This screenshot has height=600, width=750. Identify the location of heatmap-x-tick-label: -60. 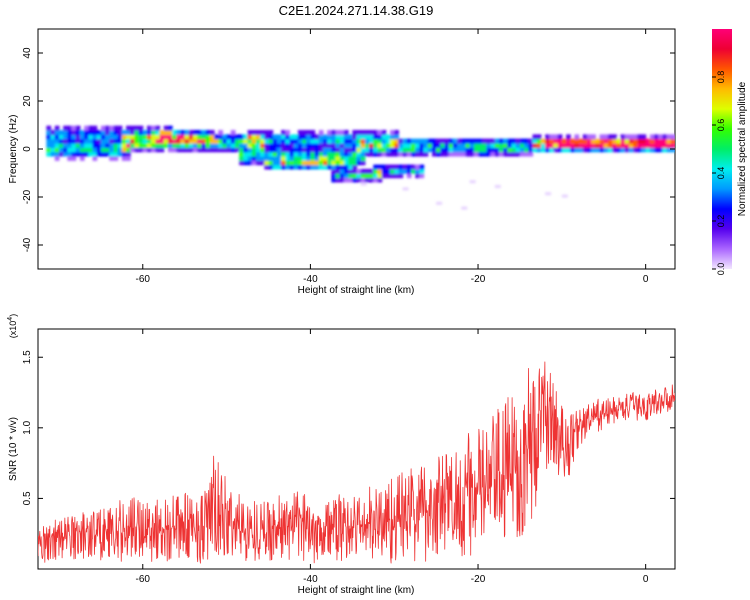
(143, 279).